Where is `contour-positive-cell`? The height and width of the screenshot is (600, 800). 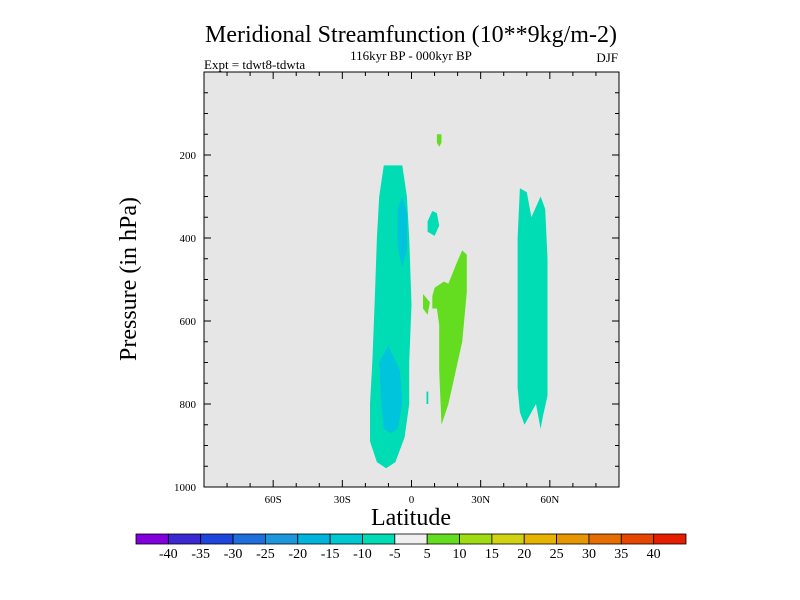
contour-positive-cell is located at coordinates (449, 337).